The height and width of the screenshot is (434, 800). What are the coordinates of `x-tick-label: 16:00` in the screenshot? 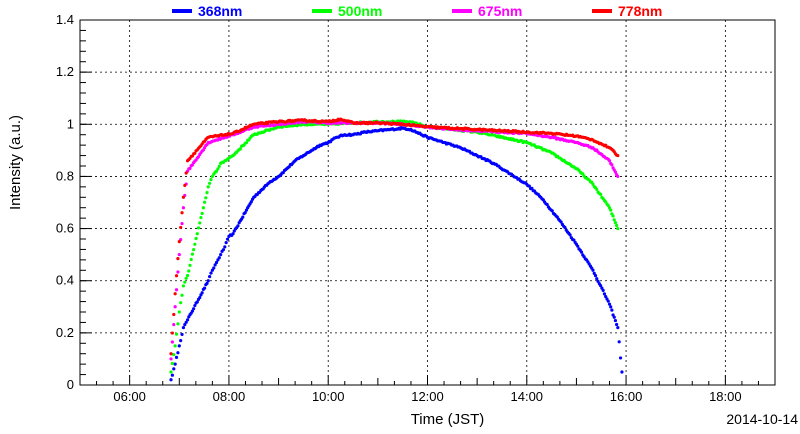 It's located at (626, 396).